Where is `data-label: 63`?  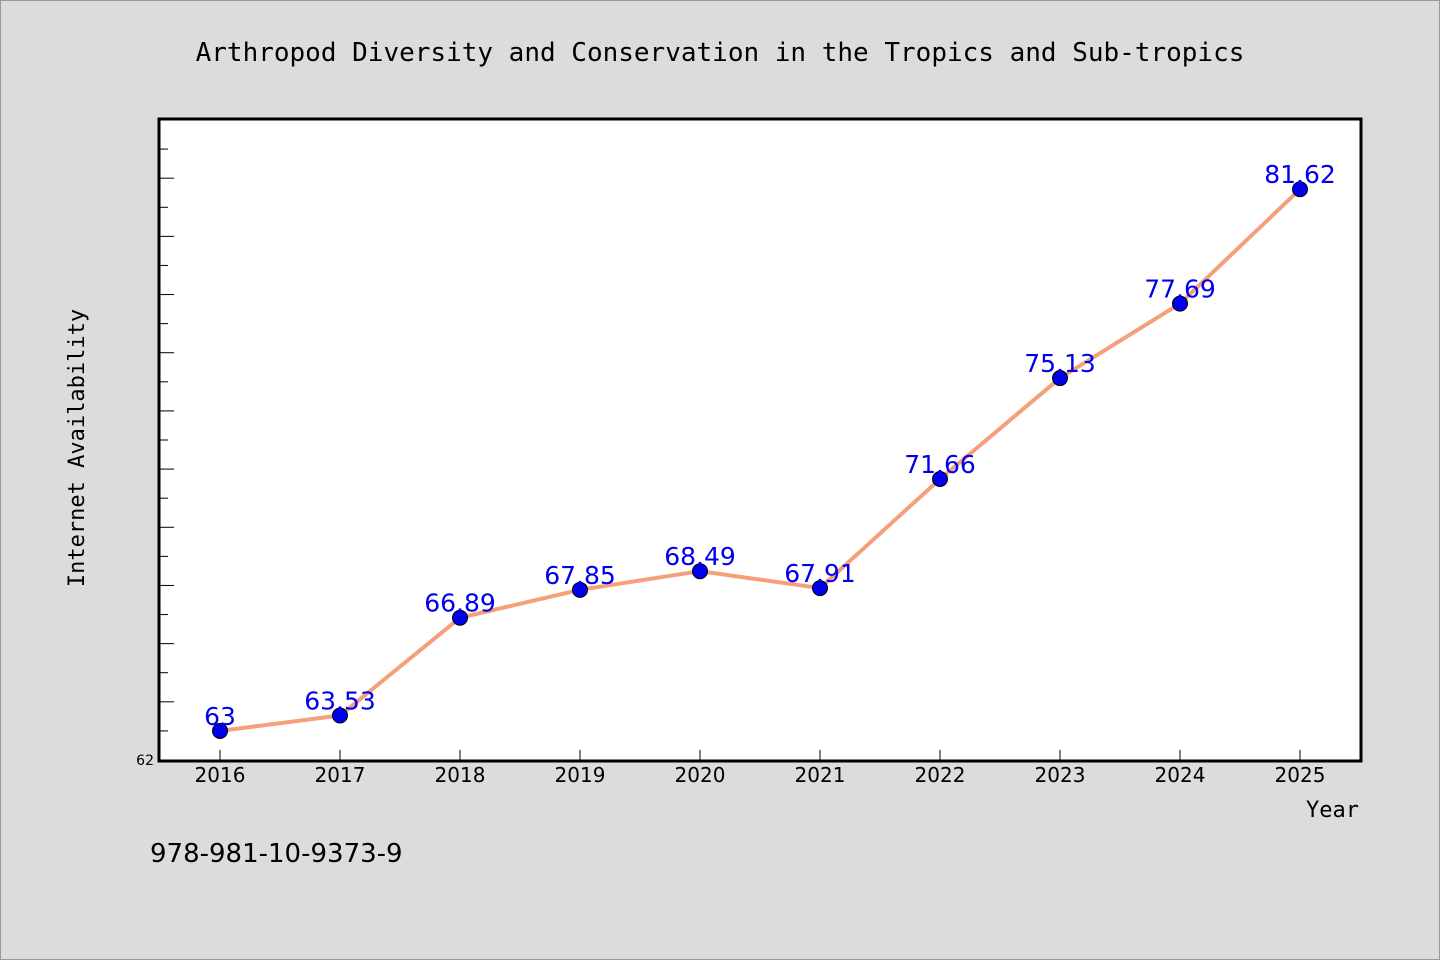
data-label: 63 is located at coordinates (220, 716).